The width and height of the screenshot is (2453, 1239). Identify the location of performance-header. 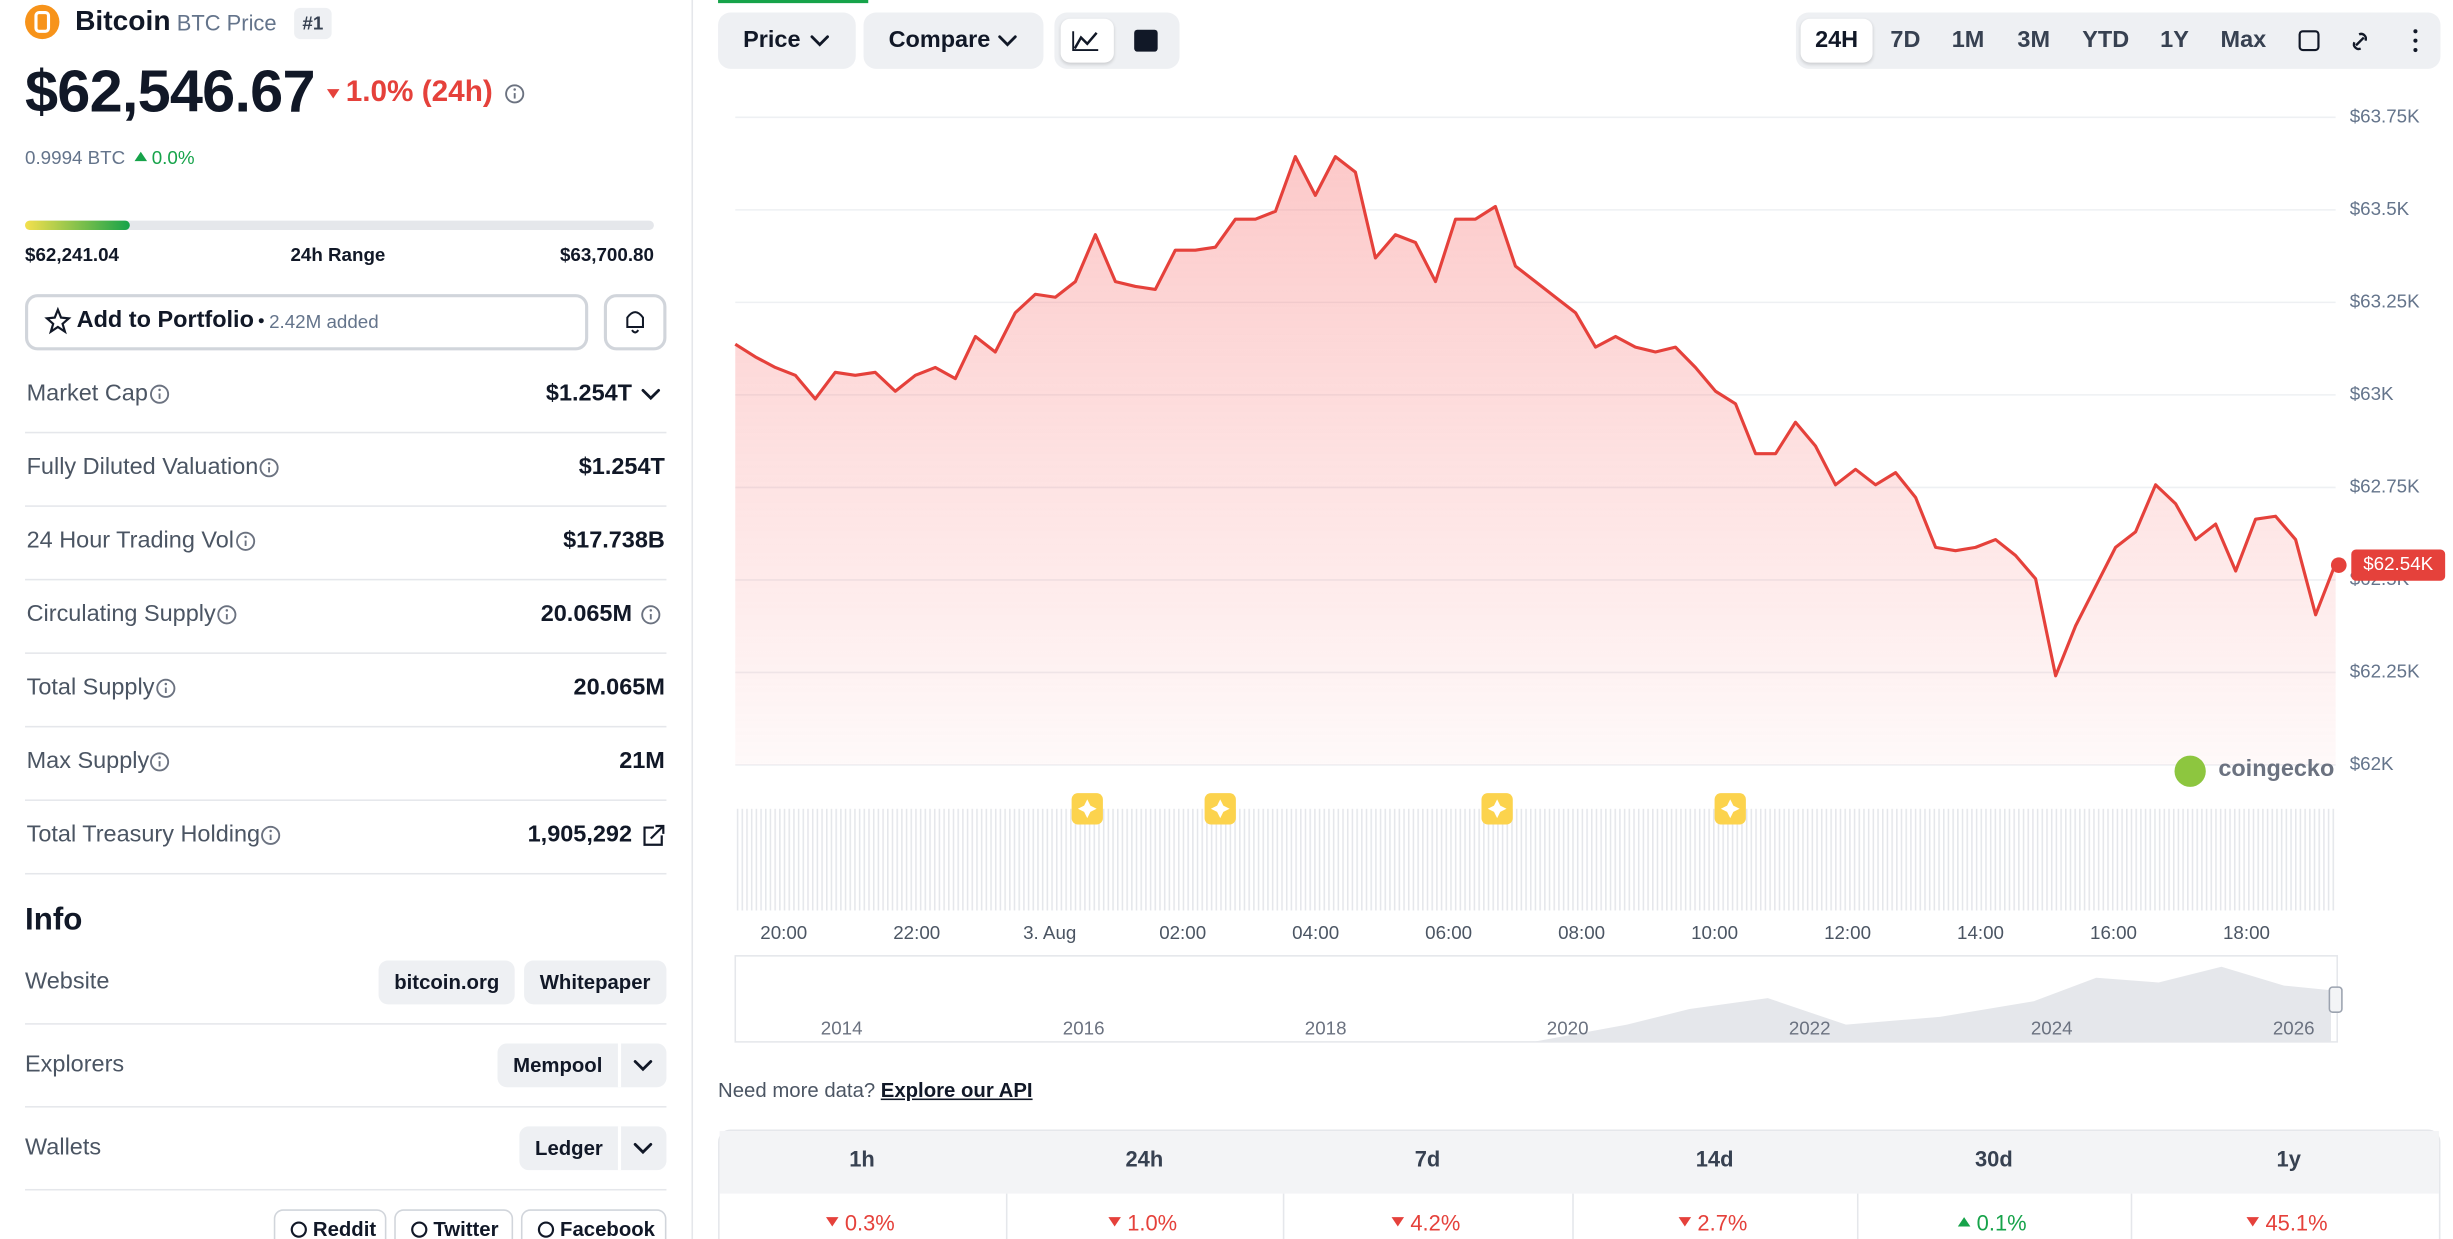
(1579, 1162).